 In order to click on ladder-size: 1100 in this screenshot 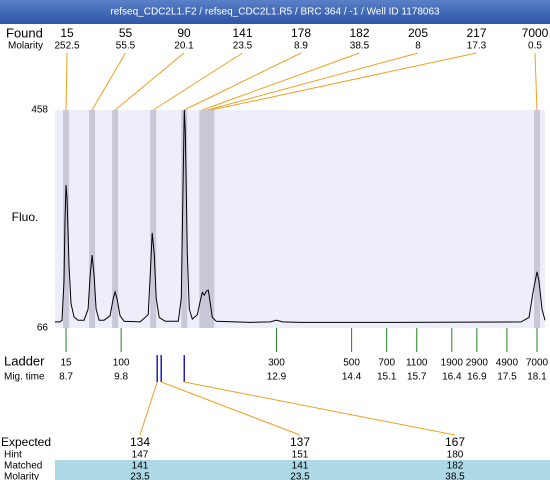, I will do `click(417, 363)`.